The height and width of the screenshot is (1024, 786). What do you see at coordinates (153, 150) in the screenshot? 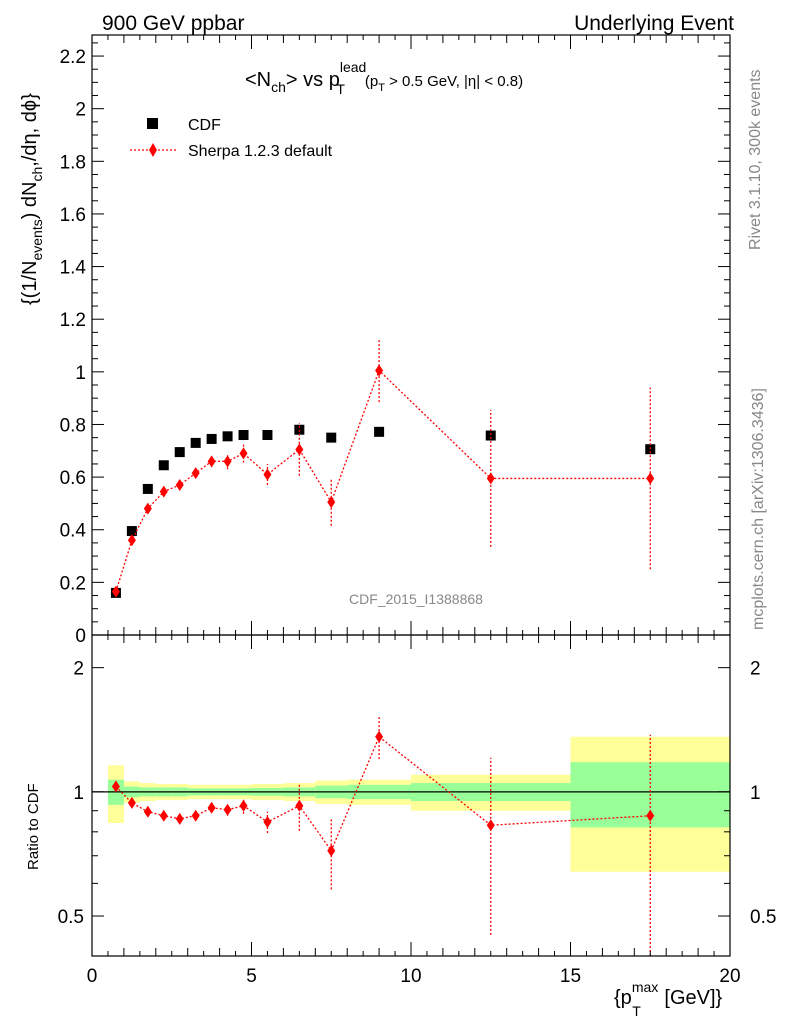
I see `legend-sherpa-marker` at bounding box center [153, 150].